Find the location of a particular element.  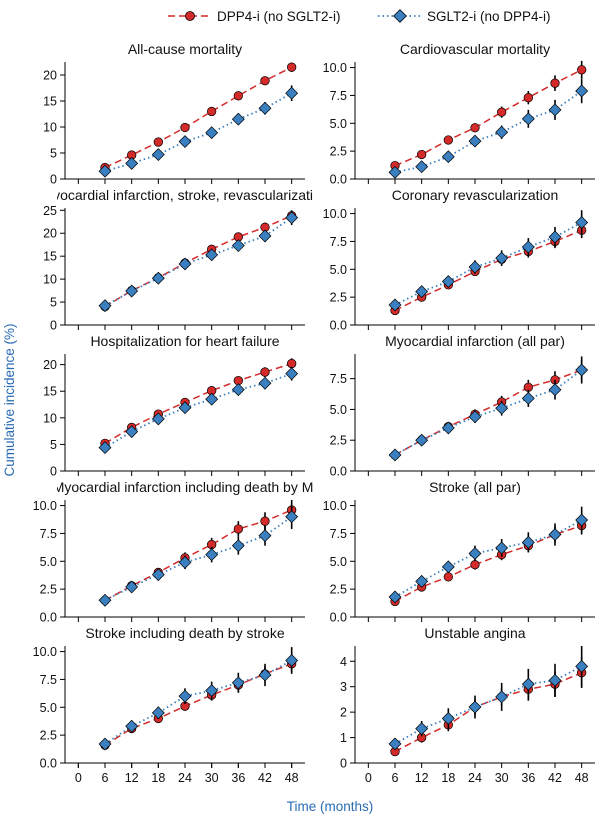

panel-title: All-cause mortality is located at coordinates (185, 49).